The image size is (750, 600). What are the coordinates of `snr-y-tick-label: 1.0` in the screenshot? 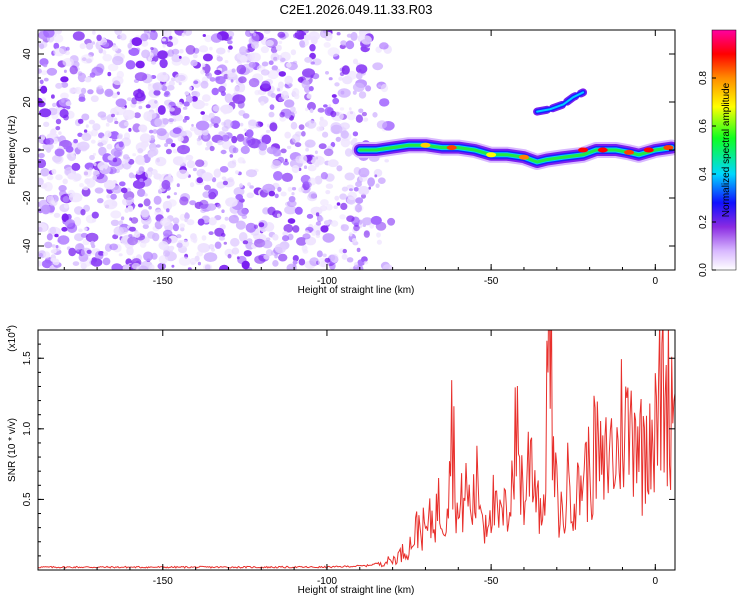 It's located at (27, 428).